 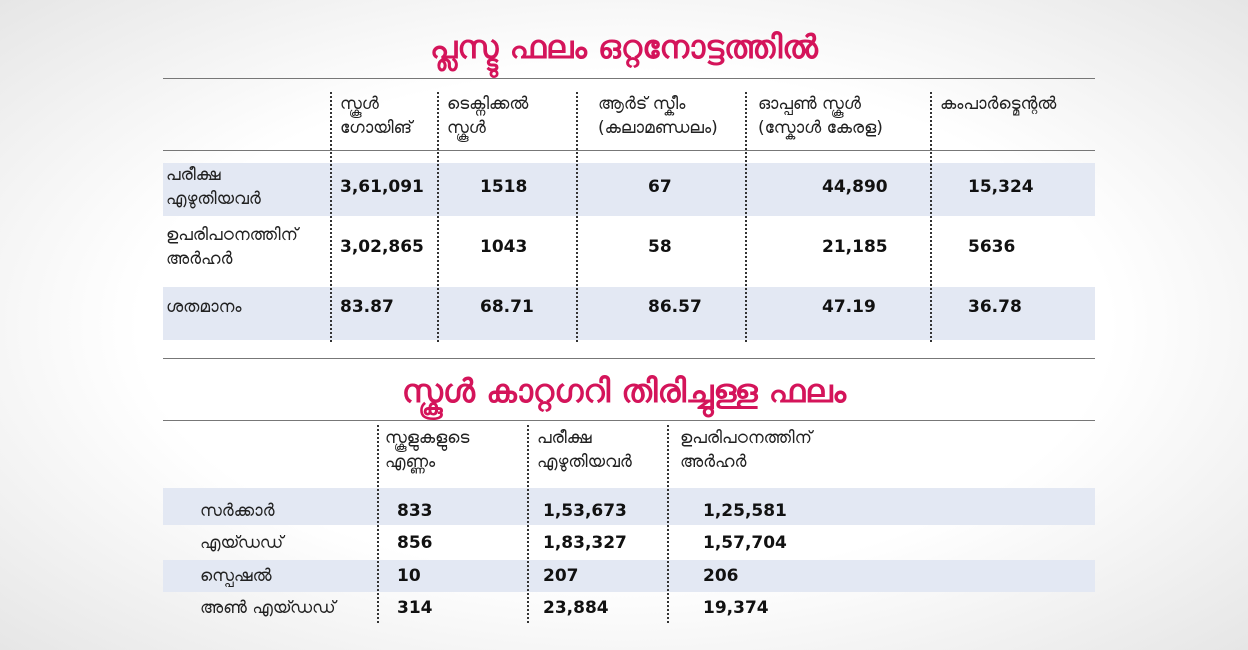 What do you see at coordinates (855, 187) in the screenshot?
I see `cell-value: 44,890` at bounding box center [855, 187].